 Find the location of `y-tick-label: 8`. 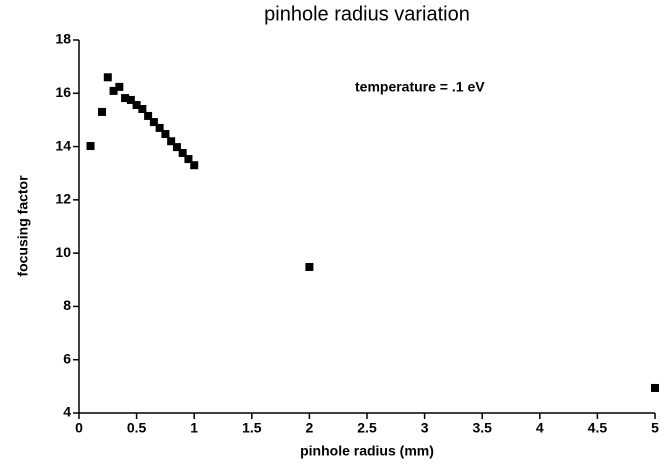

y-tick-label: 8 is located at coordinates (67, 305).